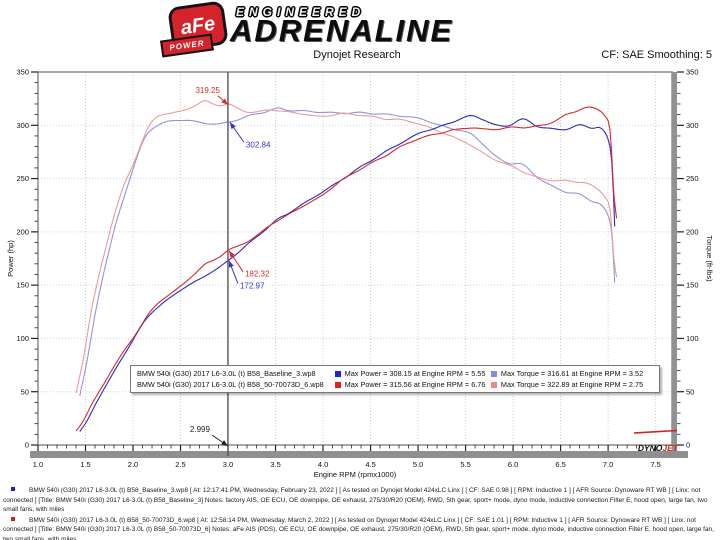 The height and width of the screenshot is (540, 720). Describe the element at coordinates (133, 464) in the screenshot. I see `x-tick-label: 2.0` at that location.